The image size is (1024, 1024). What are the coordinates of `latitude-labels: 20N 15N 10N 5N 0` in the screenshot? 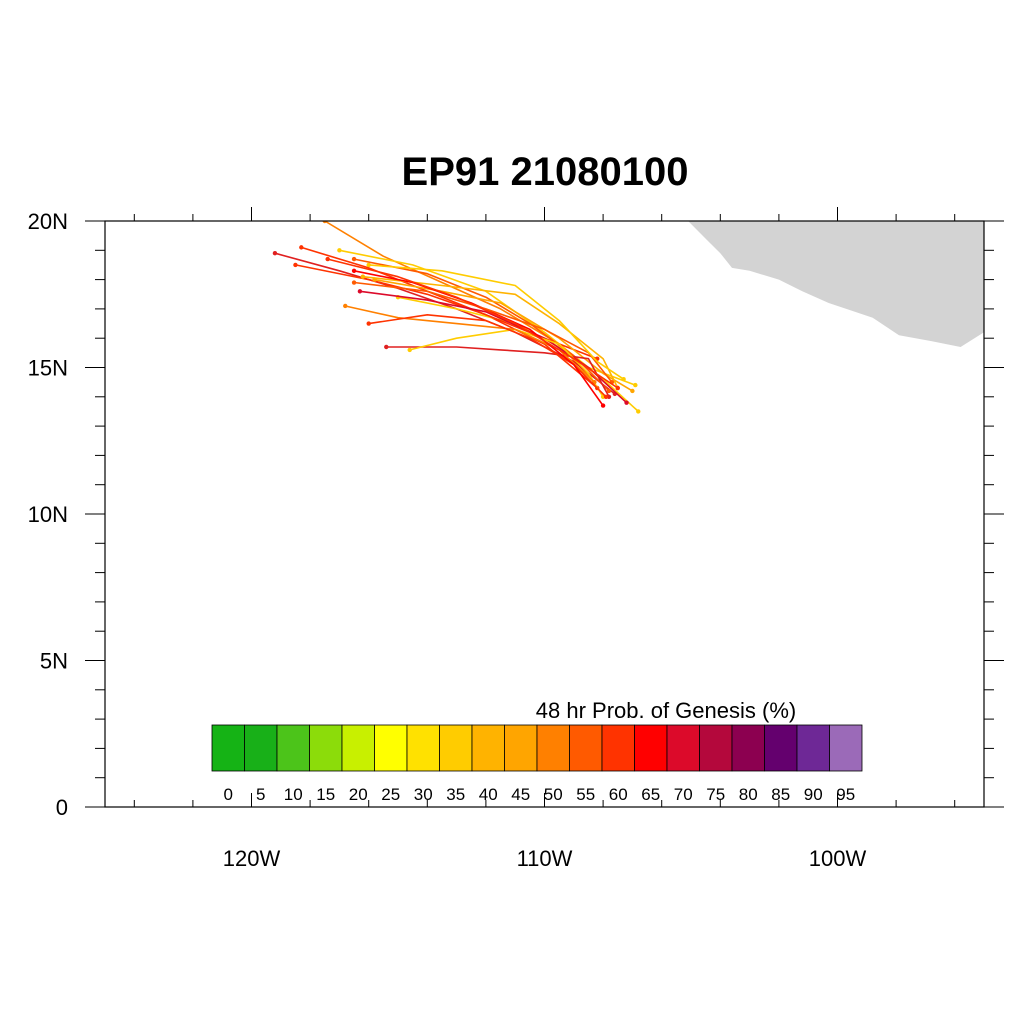 It's located at (48, 514).